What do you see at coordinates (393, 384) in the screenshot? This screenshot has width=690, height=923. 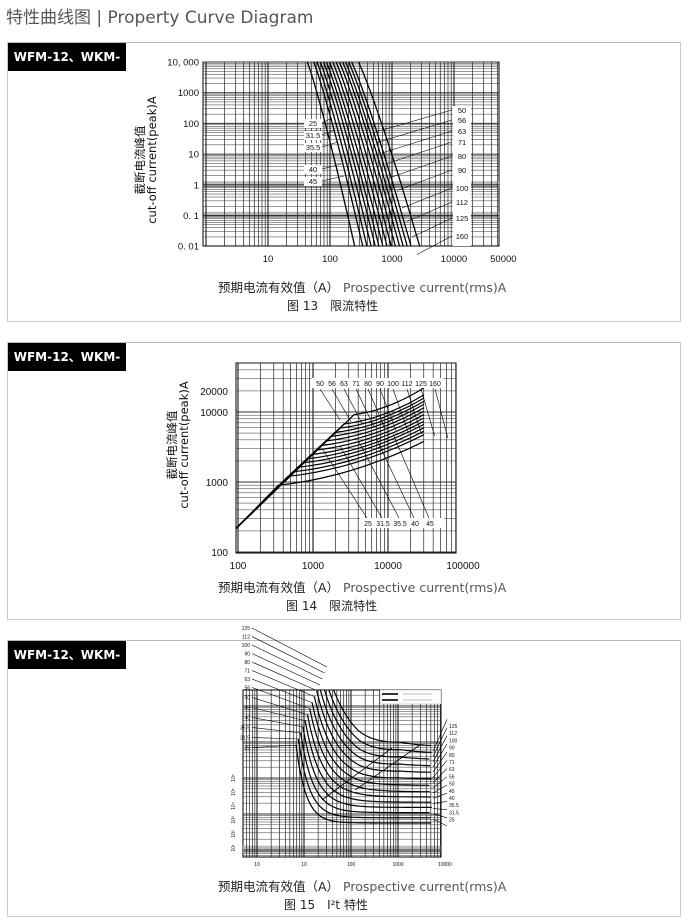 I see `series-label: 100` at bounding box center [393, 384].